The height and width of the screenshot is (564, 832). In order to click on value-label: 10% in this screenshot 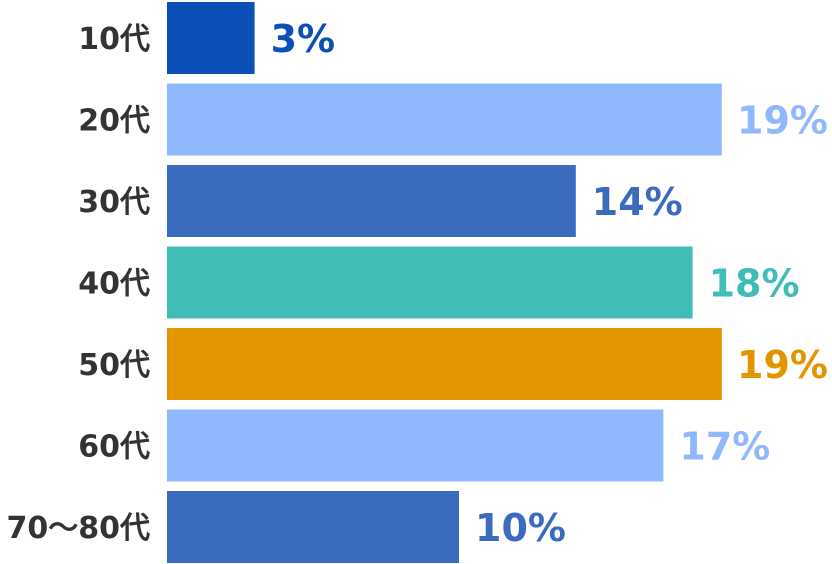, I will do `click(520, 528)`.